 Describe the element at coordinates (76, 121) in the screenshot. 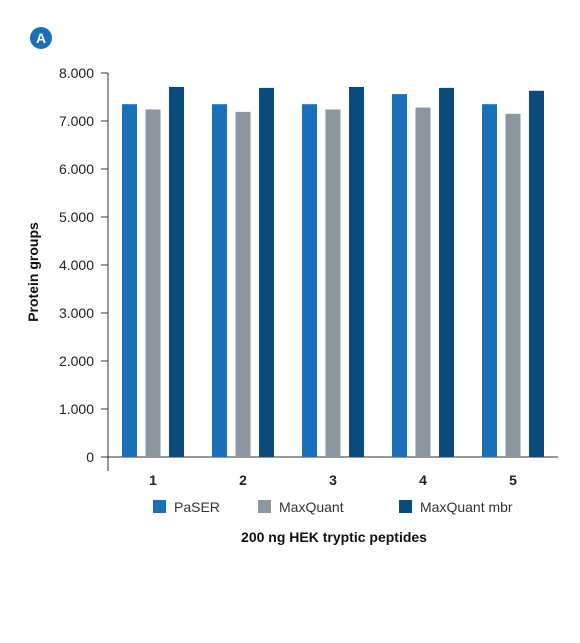

I see `y-tick-label: 7.000` at that location.